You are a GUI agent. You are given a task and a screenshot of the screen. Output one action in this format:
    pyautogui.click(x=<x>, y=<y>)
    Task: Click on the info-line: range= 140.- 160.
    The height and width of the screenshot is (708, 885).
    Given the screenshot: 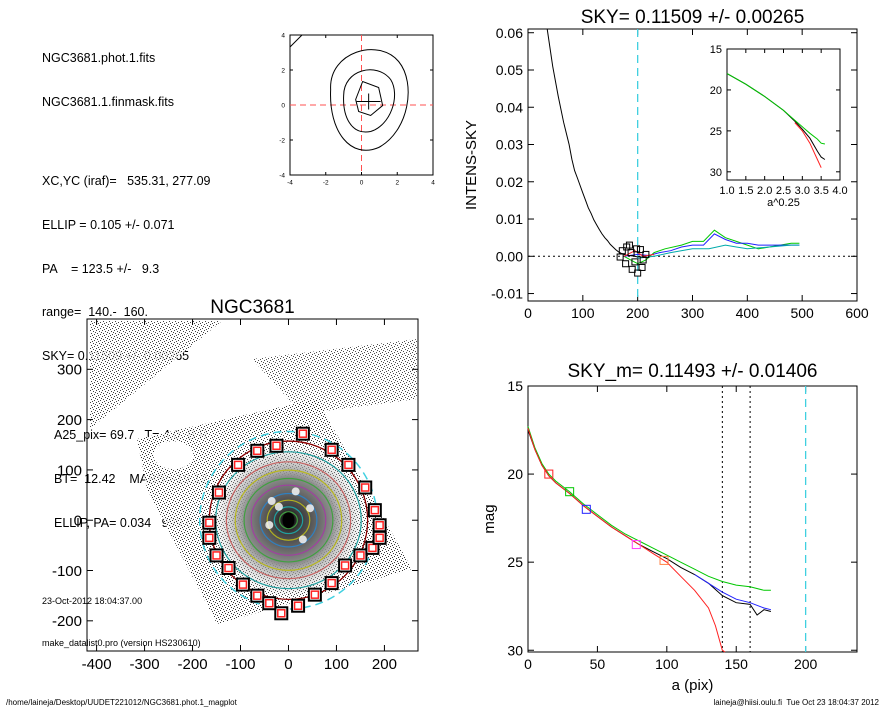 What is the action you would take?
    pyautogui.click(x=95, y=312)
    